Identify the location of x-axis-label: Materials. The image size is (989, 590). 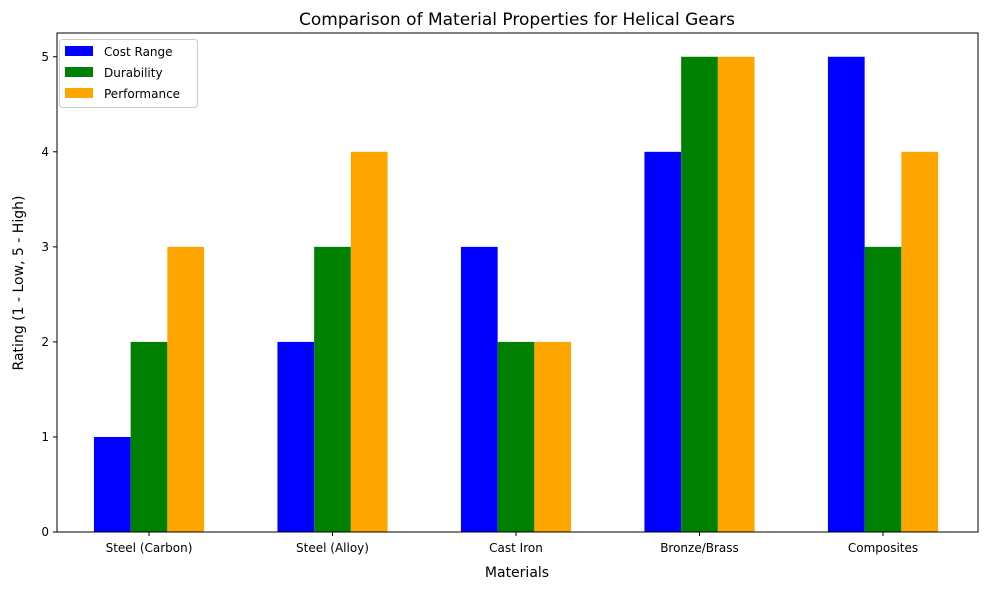
(517, 573).